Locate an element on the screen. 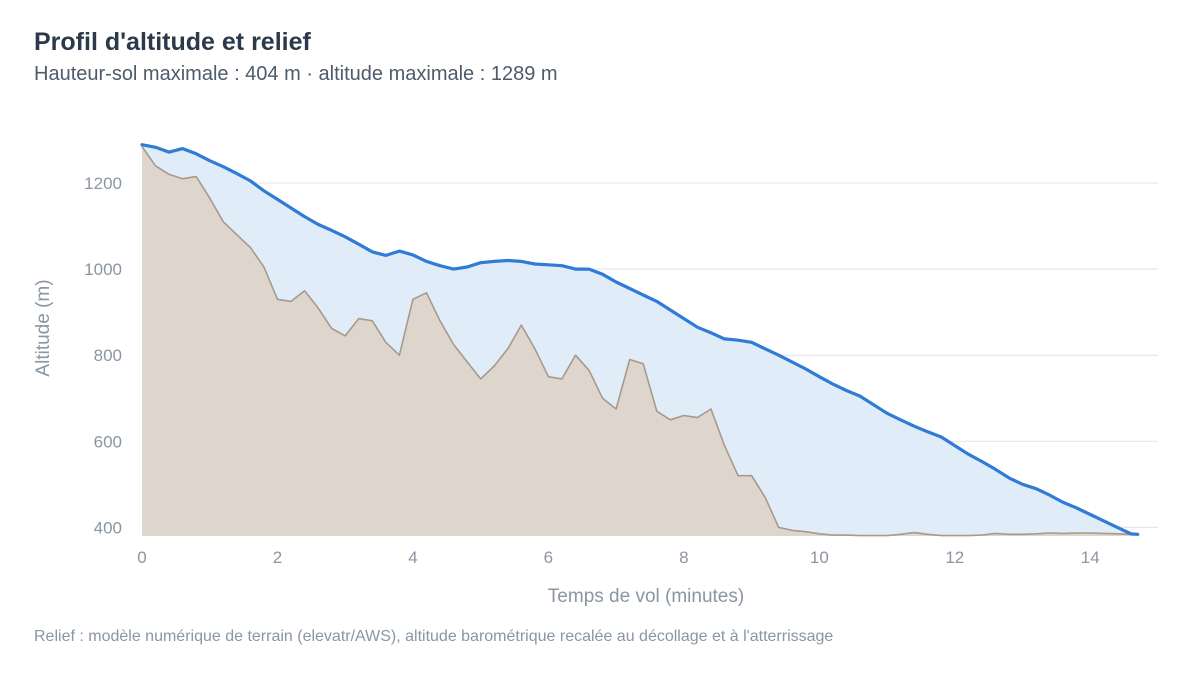  x-tick-label: 10 is located at coordinates (819, 557).